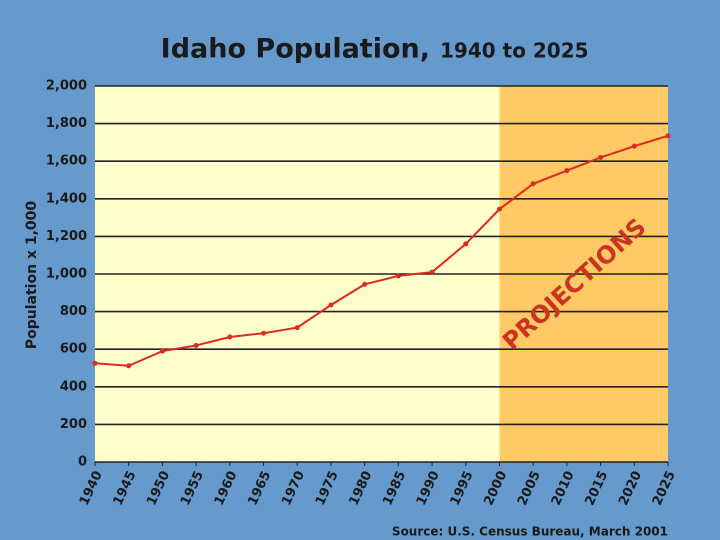 The height and width of the screenshot is (540, 720). I want to click on y-tick-label: 1,800, so click(66, 123).